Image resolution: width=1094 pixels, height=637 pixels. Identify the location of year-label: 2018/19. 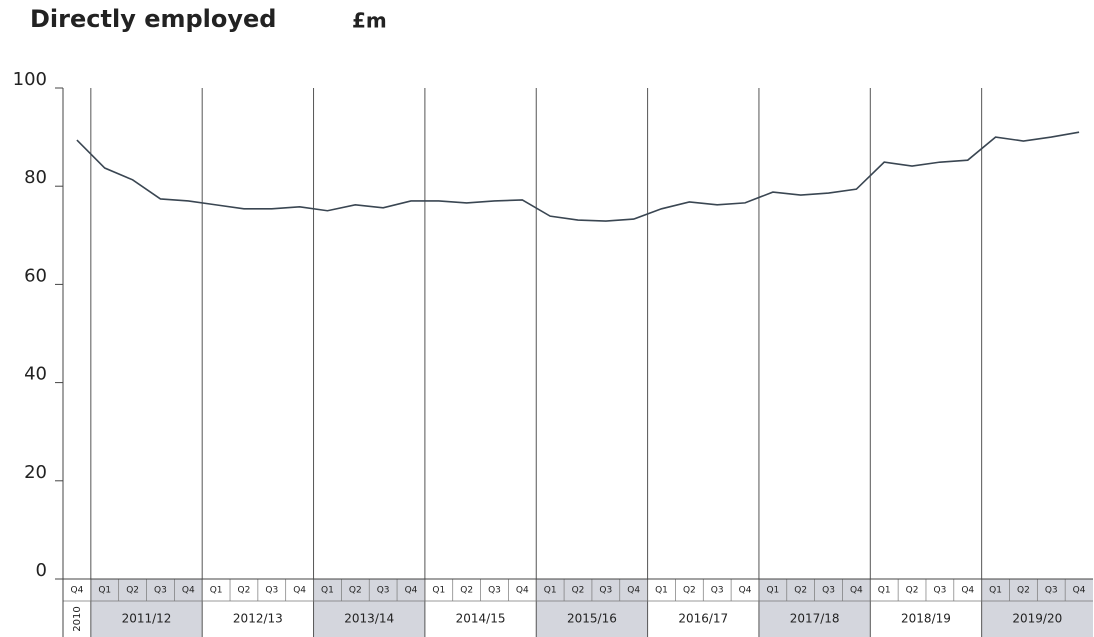
(926, 619).